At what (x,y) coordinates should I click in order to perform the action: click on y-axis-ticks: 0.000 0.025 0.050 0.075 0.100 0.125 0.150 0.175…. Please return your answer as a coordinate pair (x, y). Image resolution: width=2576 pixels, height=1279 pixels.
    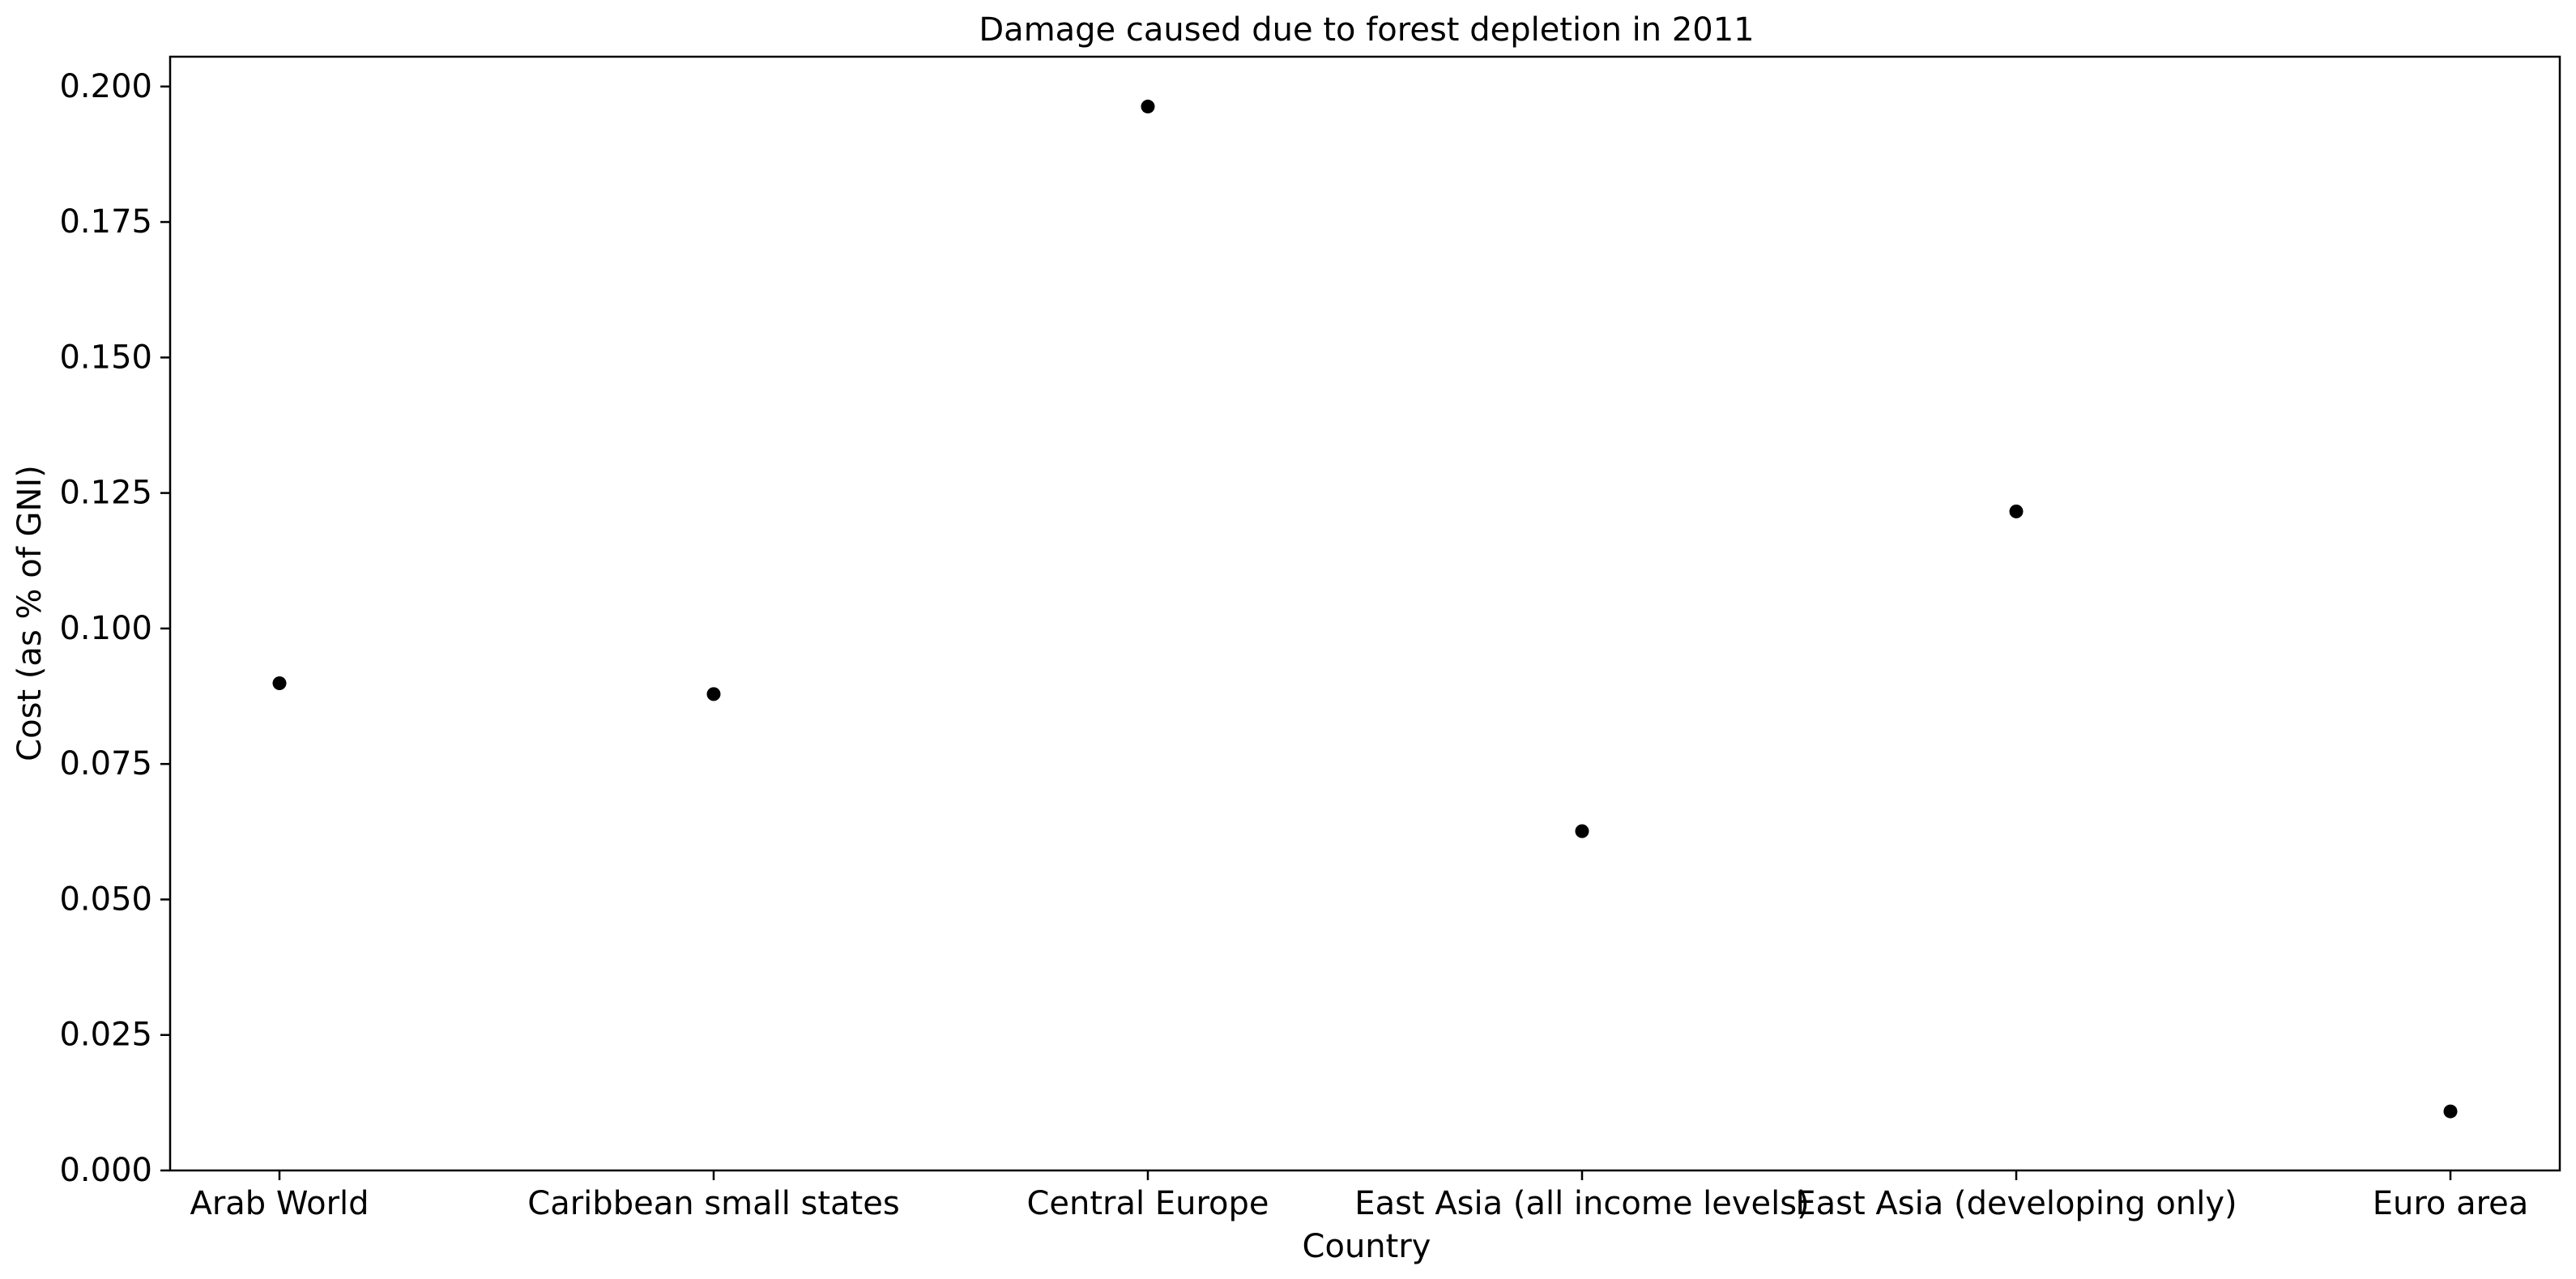
    Looking at the image, I should click on (115, 628).